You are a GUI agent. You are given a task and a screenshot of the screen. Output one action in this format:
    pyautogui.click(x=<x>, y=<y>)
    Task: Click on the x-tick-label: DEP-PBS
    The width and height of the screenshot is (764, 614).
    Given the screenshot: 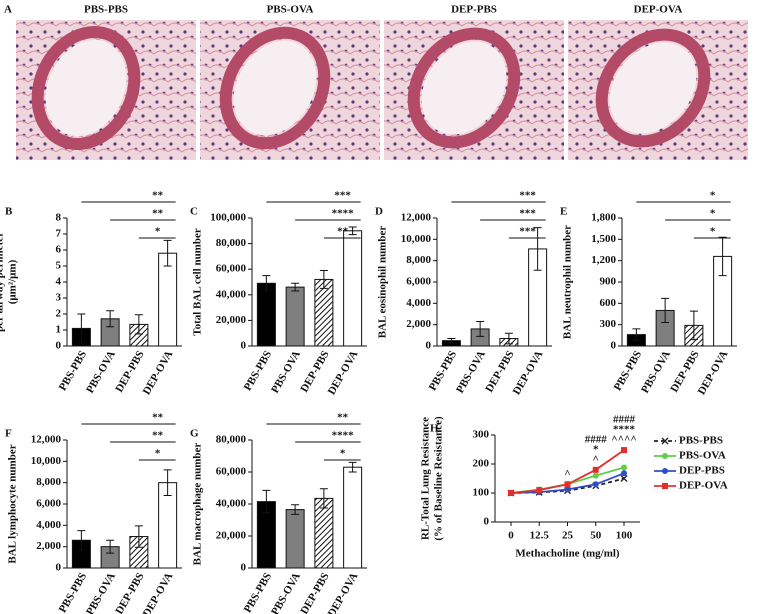 What is the action you would take?
    pyautogui.click(x=314, y=592)
    